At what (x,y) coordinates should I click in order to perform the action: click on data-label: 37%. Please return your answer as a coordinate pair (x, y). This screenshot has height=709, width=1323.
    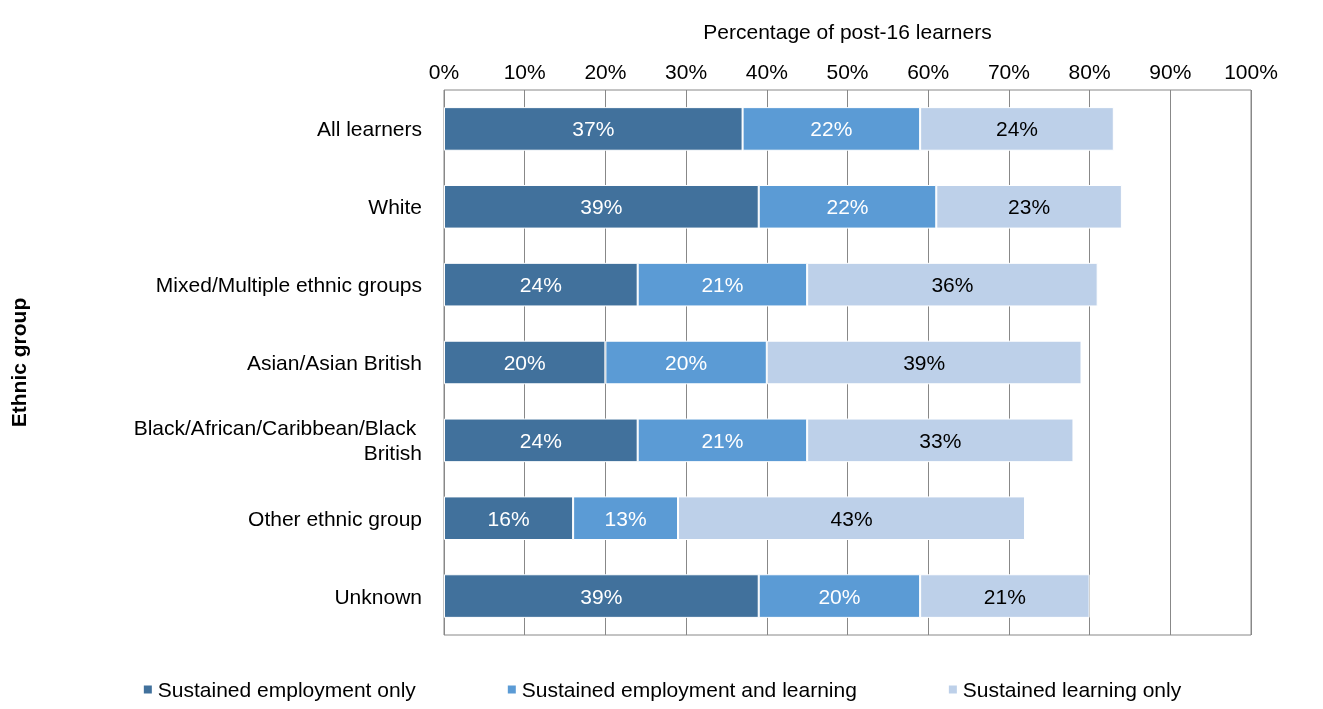
    Looking at the image, I should click on (593, 129).